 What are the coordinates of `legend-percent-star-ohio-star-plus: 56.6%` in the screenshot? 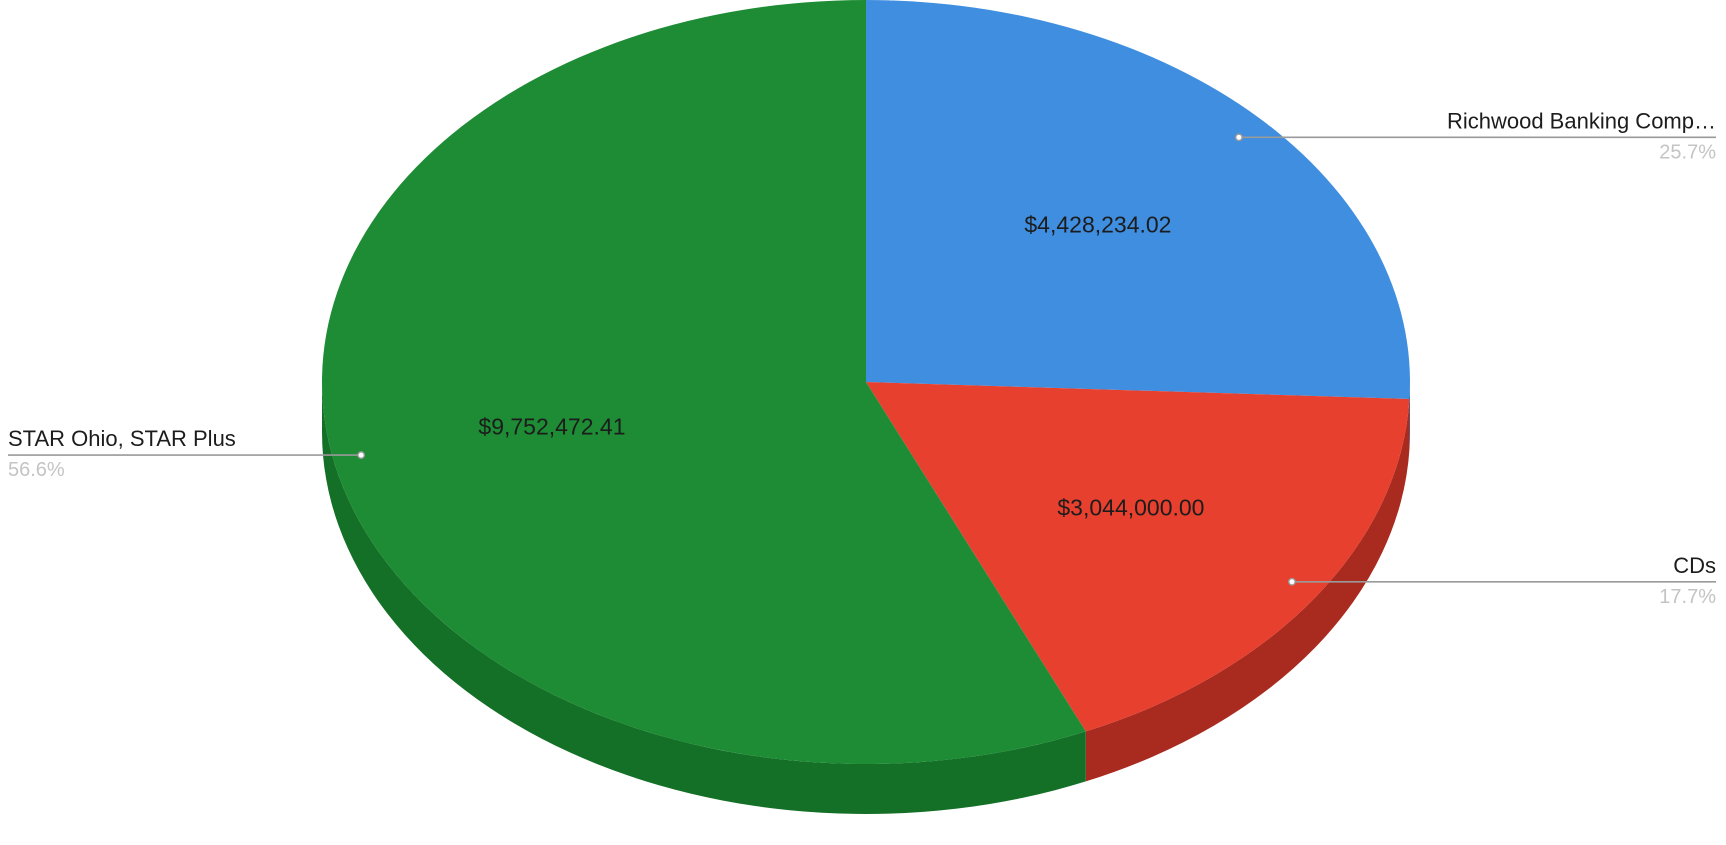 It's located at (36, 470).